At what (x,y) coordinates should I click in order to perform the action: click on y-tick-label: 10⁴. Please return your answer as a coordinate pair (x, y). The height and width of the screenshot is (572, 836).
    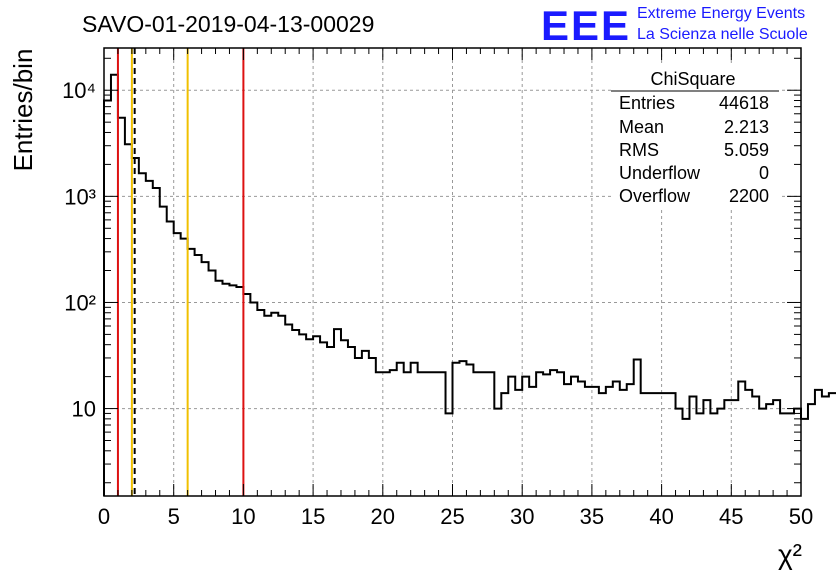
    Looking at the image, I should click on (79, 90).